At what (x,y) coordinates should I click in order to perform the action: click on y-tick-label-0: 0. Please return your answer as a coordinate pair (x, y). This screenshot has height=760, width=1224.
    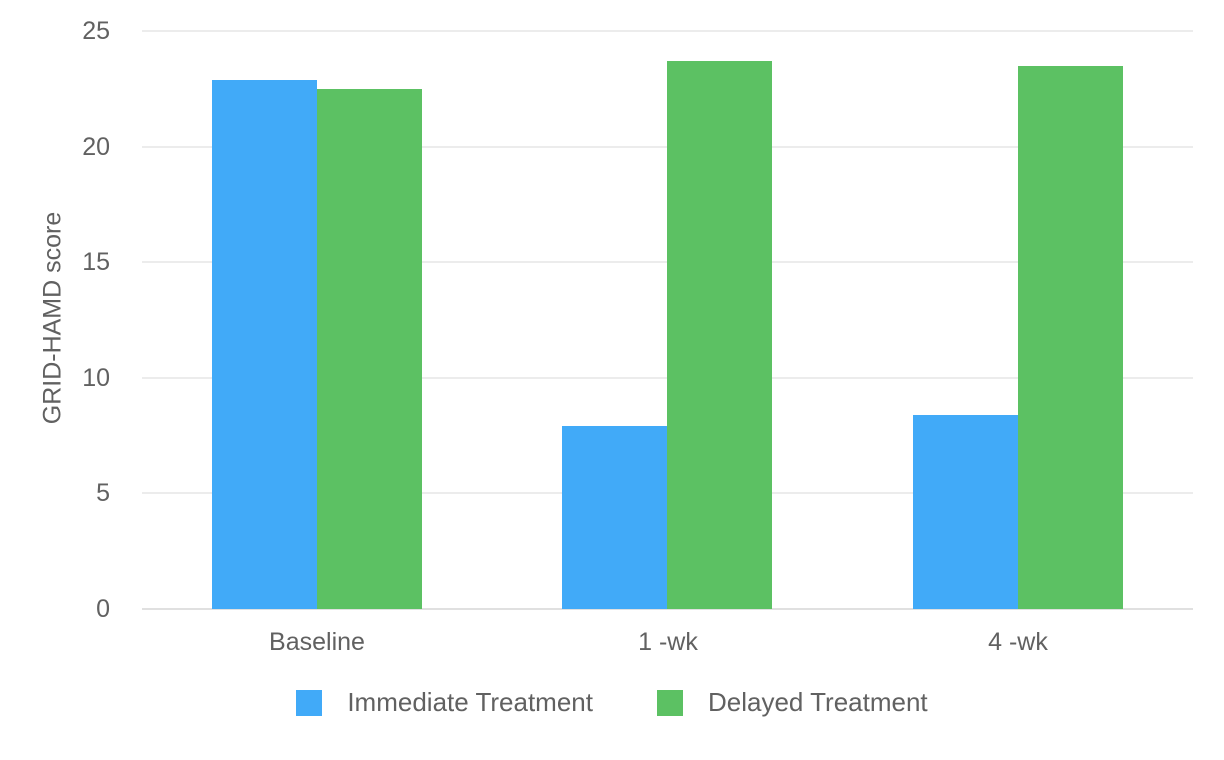
    Looking at the image, I should click on (103, 609).